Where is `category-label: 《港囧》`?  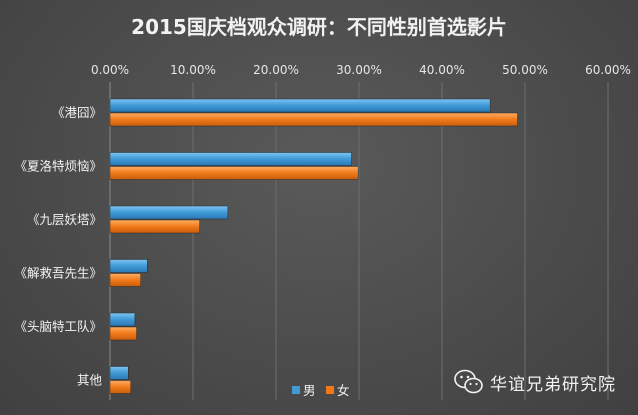
category-label: 《港囧》 is located at coordinates (77, 112).